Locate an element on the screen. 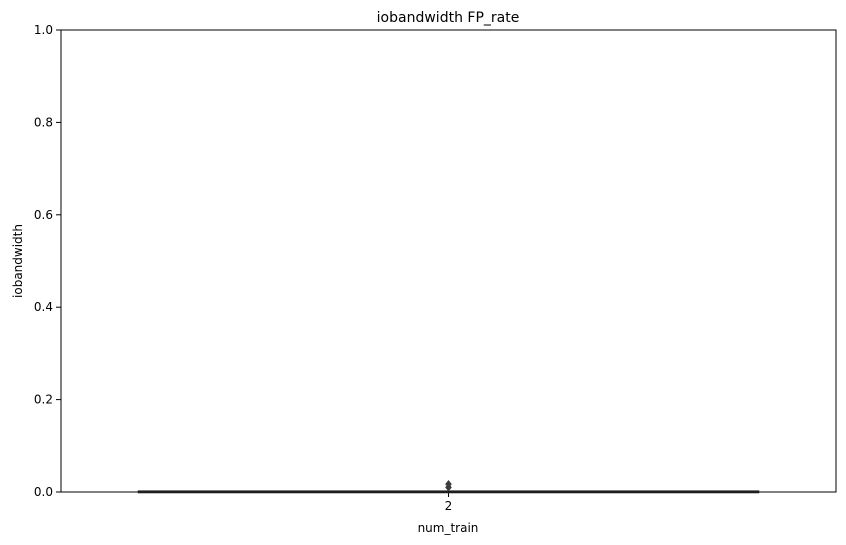 The image size is (846, 545). y-axis-label: iobandwidth is located at coordinates (18, 261).